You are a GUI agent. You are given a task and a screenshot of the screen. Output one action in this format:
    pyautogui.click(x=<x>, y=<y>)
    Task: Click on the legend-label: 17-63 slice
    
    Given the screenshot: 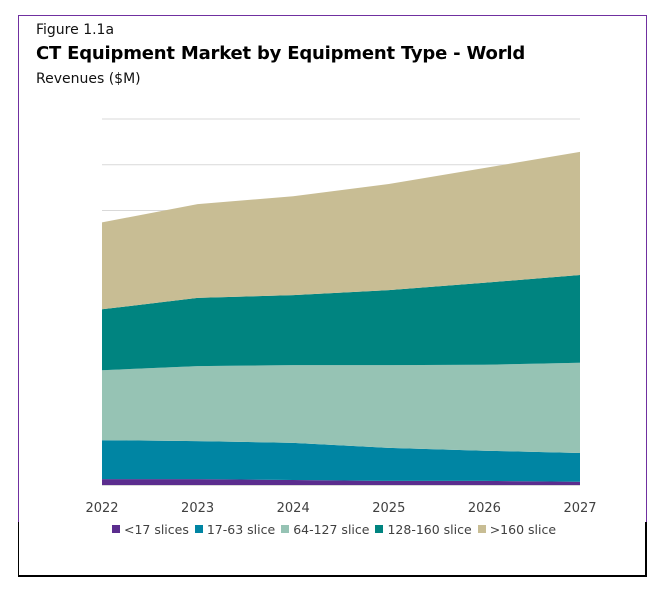 What is the action you would take?
    pyautogui.click(x=241, y=529)
    